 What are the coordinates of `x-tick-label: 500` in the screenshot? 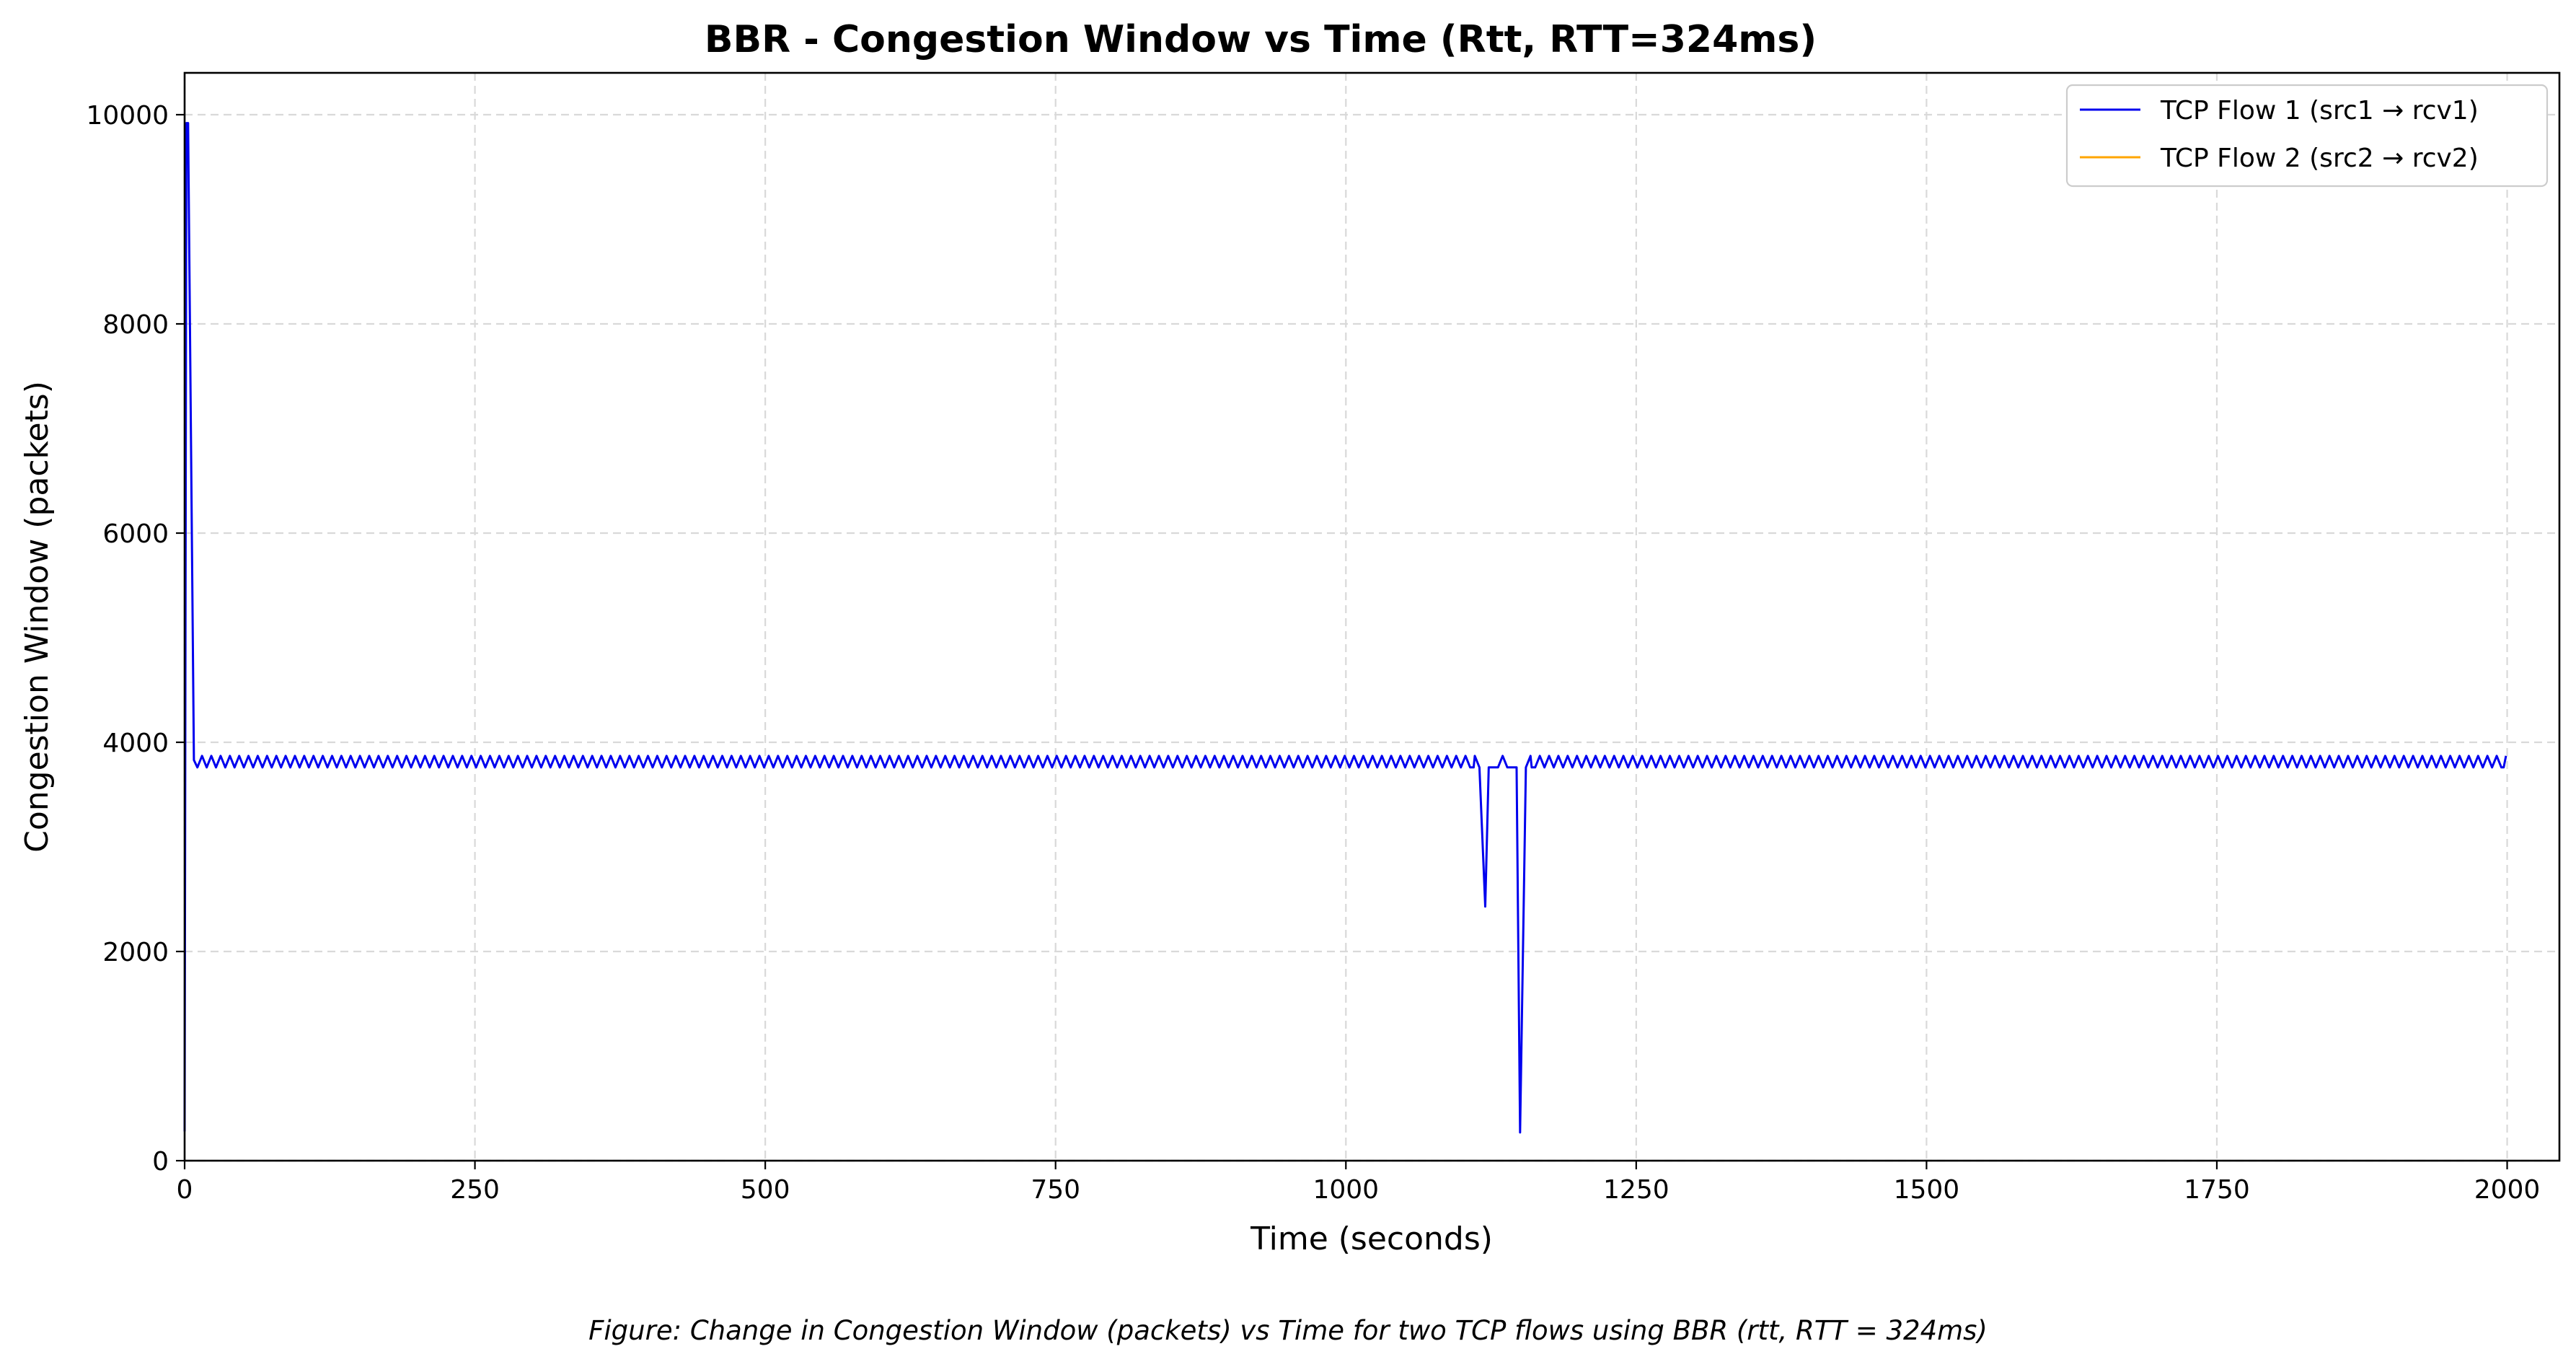 It's located at (765, 1190).